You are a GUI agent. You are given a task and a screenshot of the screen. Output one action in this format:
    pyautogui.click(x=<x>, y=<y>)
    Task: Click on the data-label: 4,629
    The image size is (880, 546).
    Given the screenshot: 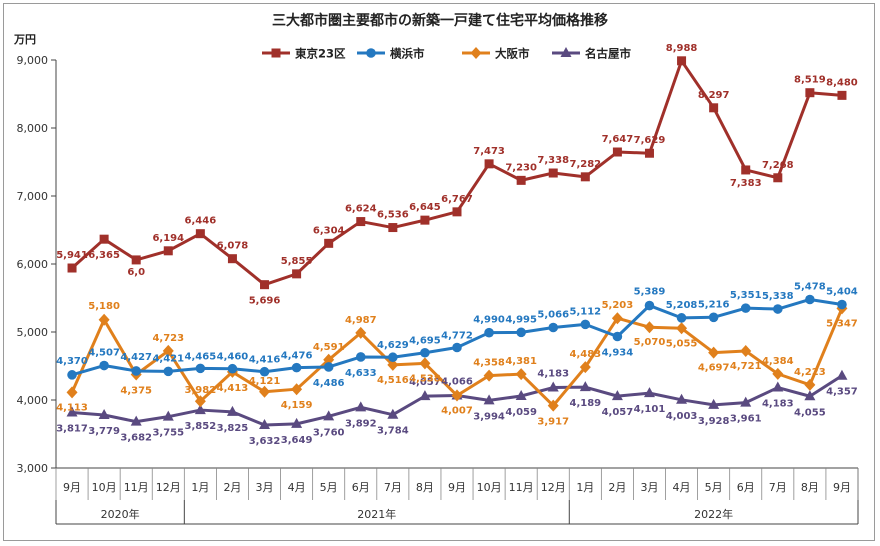 What is the action you would take?
    pyautogui.click(x=393, y=345)
    